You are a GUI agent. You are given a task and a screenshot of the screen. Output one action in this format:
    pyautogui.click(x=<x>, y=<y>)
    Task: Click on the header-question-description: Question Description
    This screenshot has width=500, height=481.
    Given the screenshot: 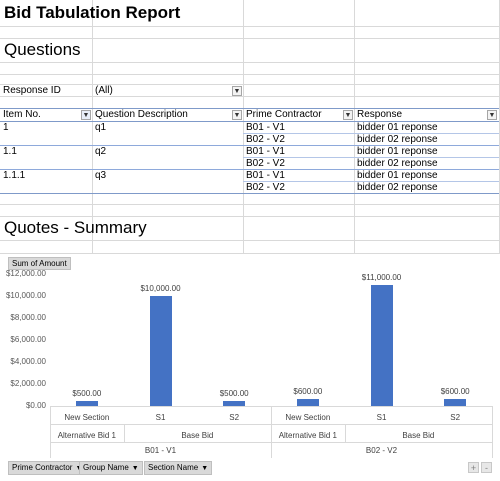 What is the action you would take?
    pyautogui.click(x=141, y=114)
    